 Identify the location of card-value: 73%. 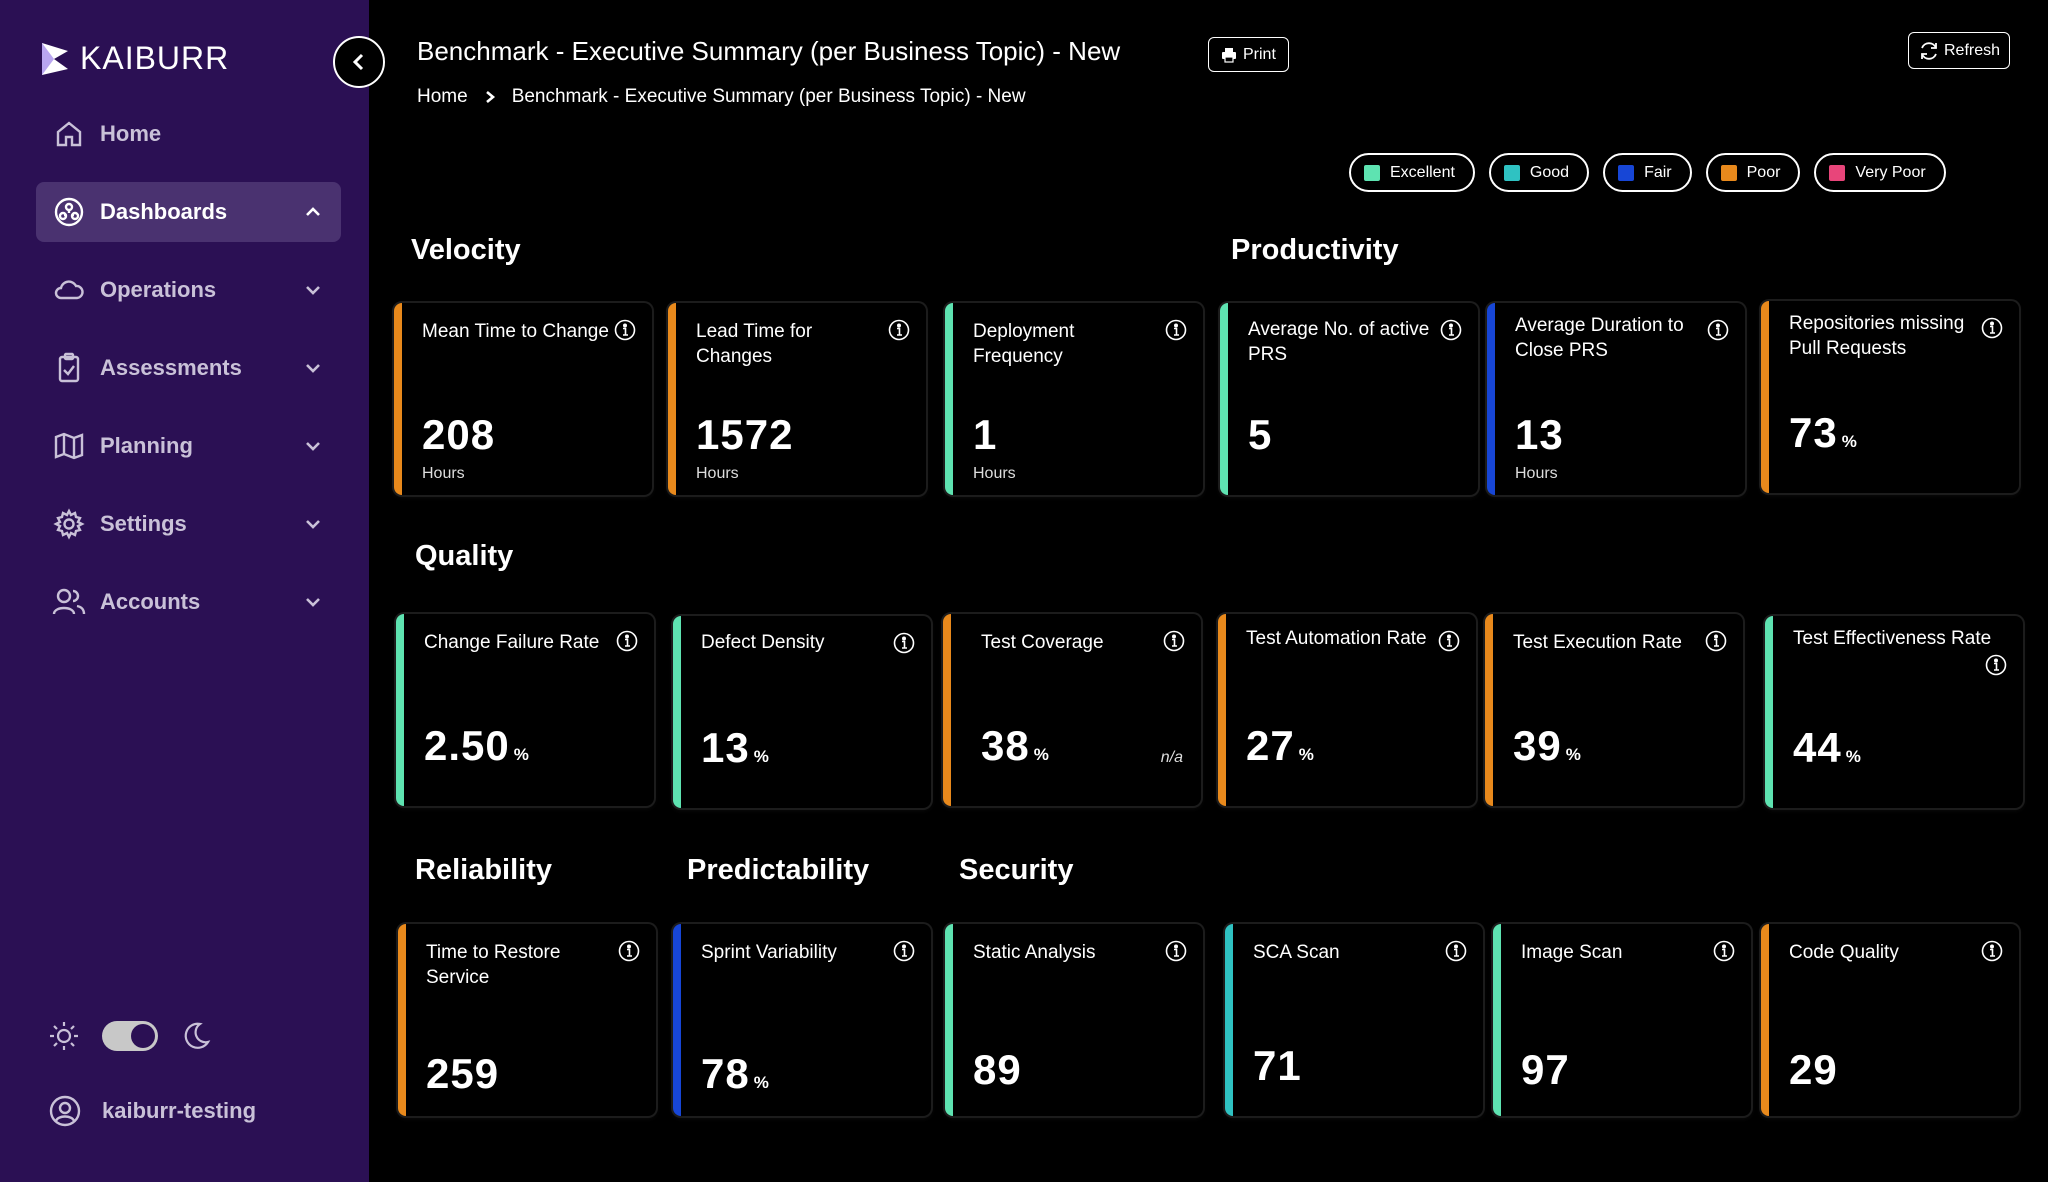
(1823, 432).